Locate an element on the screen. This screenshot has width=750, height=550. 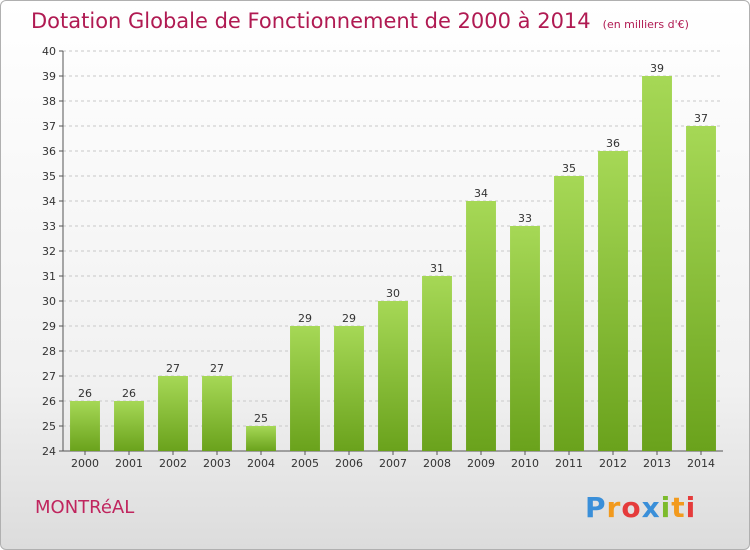
x-tick-label: 2010 is located at coordinates (525, 463).